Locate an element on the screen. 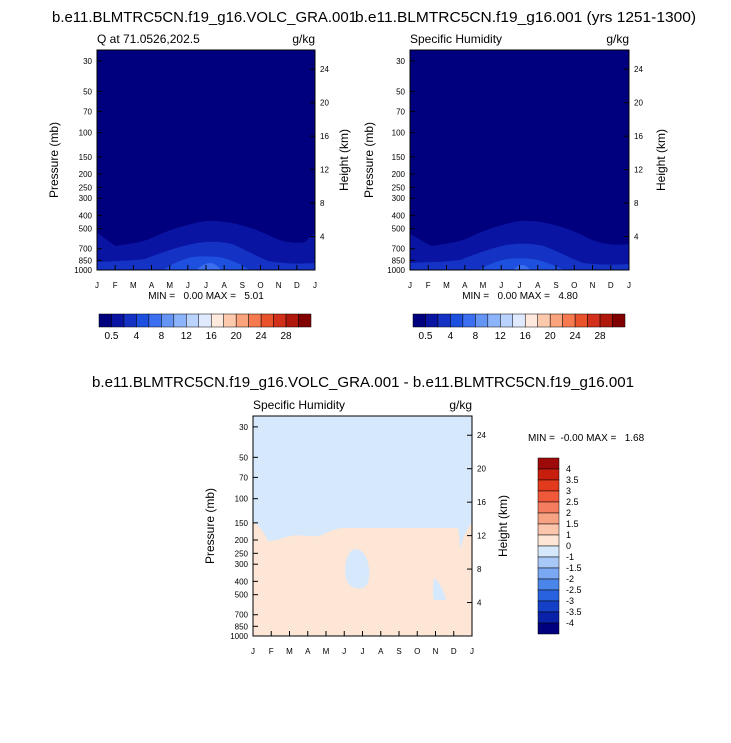 The height and width of the screenshot is (743, 731). panel-3-stats: MIN = -0.00 MAX = 1.68 is located at coordinates (586, 438).